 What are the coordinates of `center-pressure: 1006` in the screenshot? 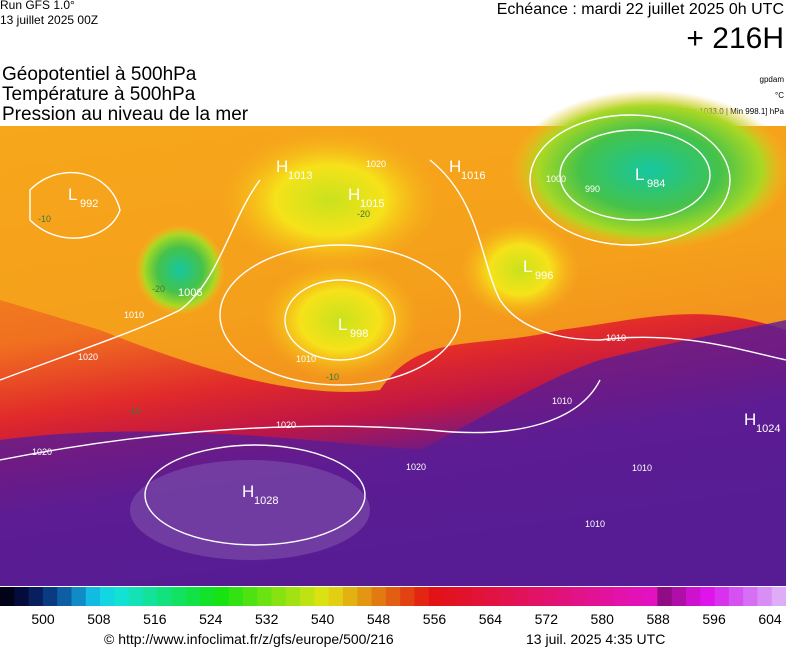 It's located at (190, 293).